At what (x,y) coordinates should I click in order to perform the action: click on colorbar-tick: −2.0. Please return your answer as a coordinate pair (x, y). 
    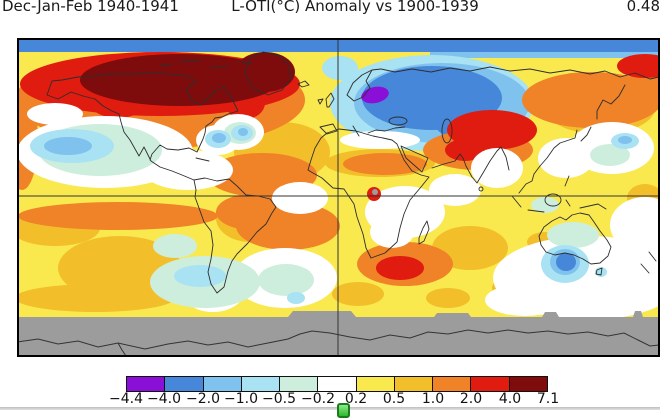
    Looking at the image, I should click on (203, 399).